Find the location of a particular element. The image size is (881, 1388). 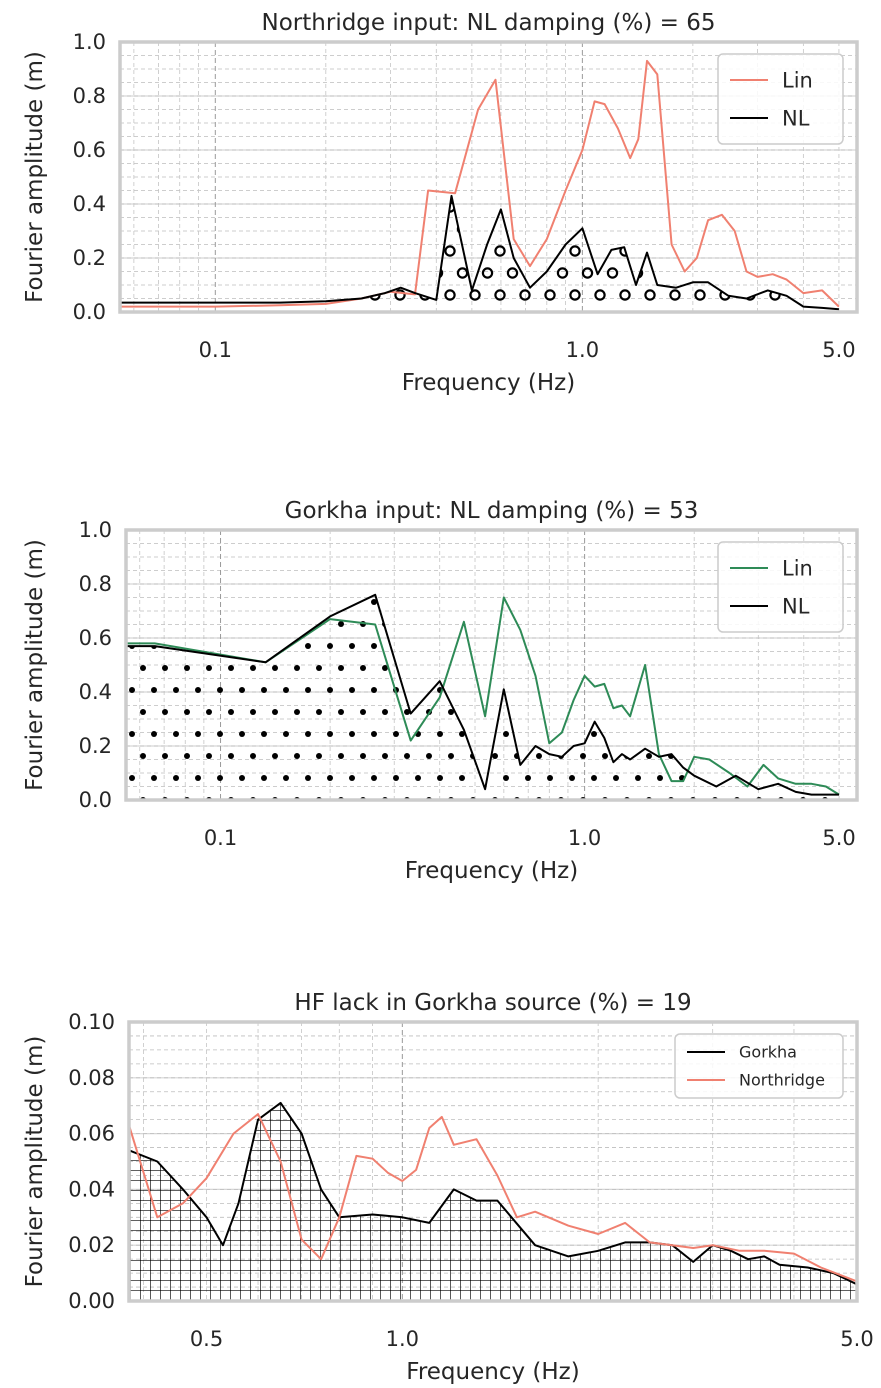

series-line-gorkha is located at coordinates (493, 1193).